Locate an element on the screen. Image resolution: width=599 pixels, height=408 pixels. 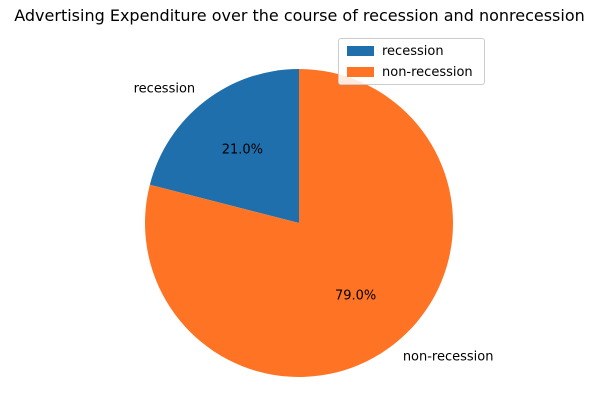
pie-value-label-recession: 21.0% is located at coordinates (242, 149).